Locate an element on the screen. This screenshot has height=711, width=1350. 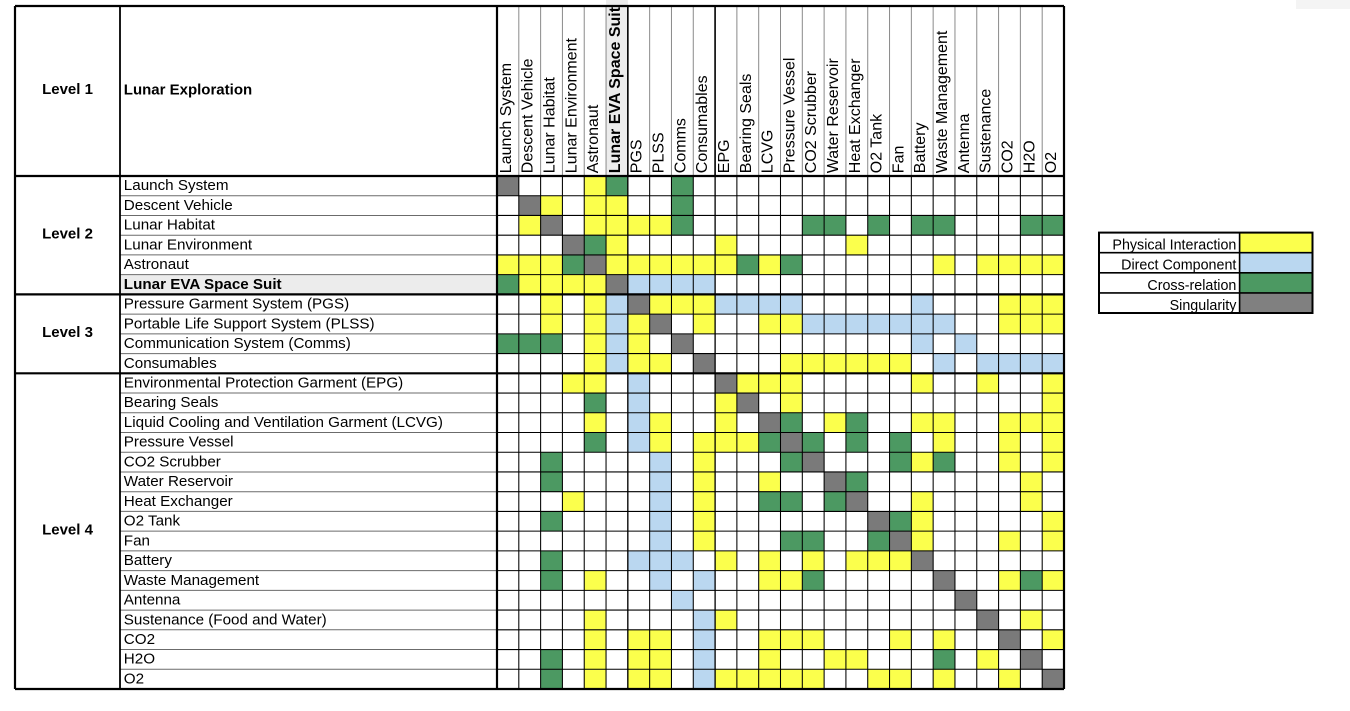
svg-text: PLSS is located at coordinates (659, 152).